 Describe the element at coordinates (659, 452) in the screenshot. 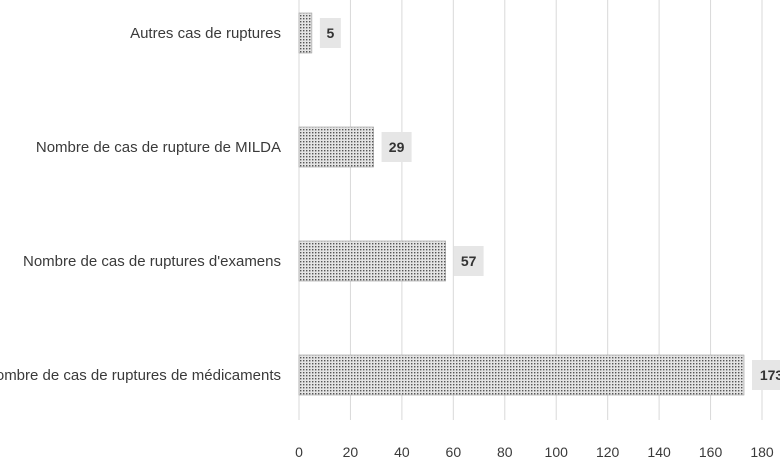

I see `x-tick-label: 140` at that location.